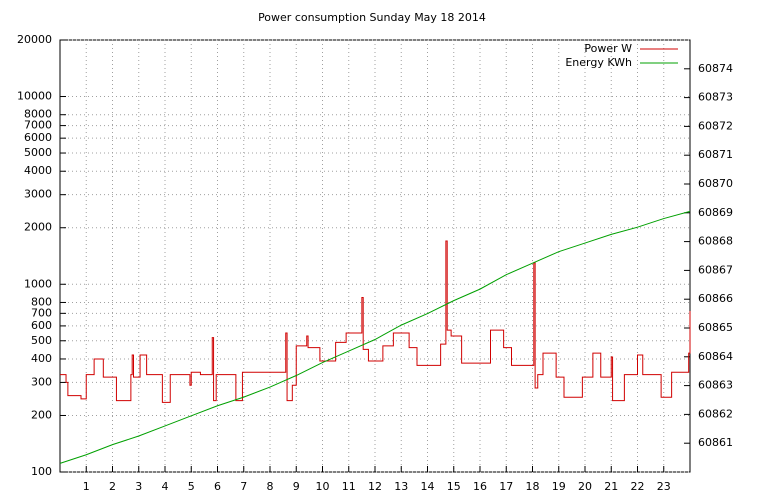 The image size is (768, 500). What do you see at coordinates (38, 227) in the screenshot?
I see `y-tick-label: 2000` at bounding box center [38, 227].